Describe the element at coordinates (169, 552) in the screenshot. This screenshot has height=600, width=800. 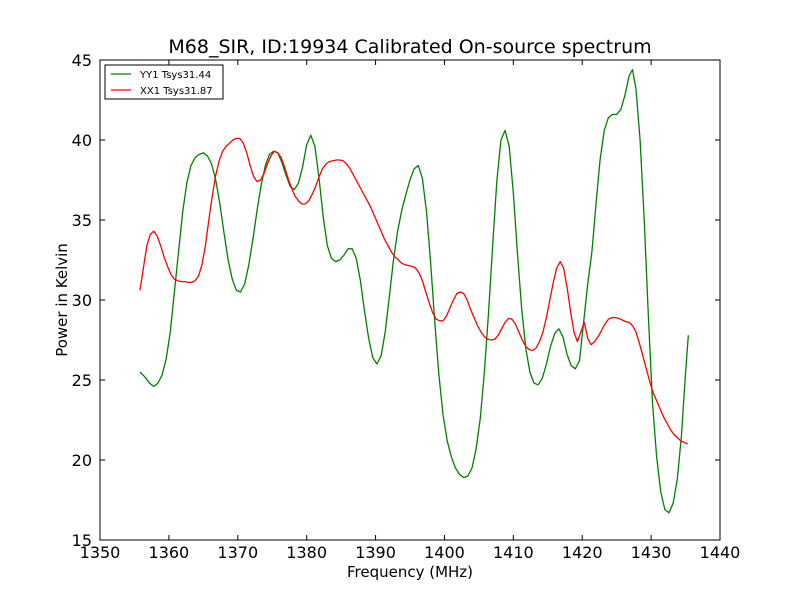
I see `x-tick-label: 1360` at that location.